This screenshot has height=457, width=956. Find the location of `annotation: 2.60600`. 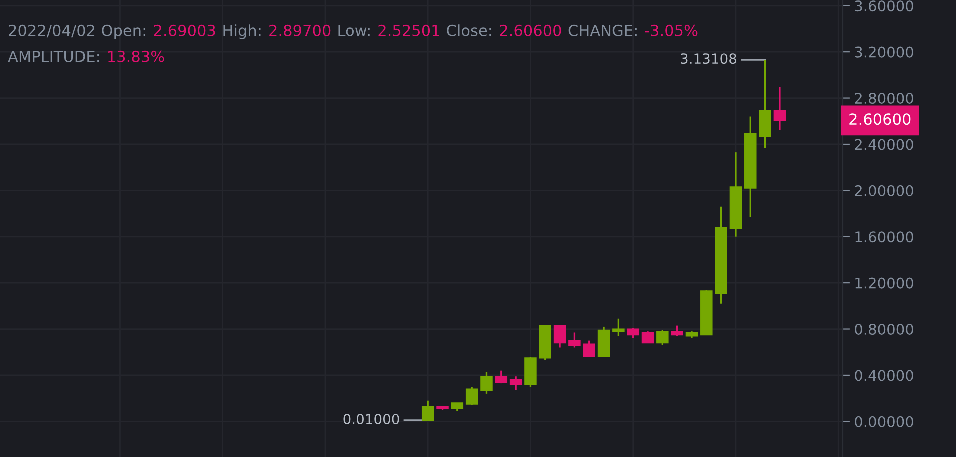

annotation: 2.60600 is located at coordinates (531, 30).